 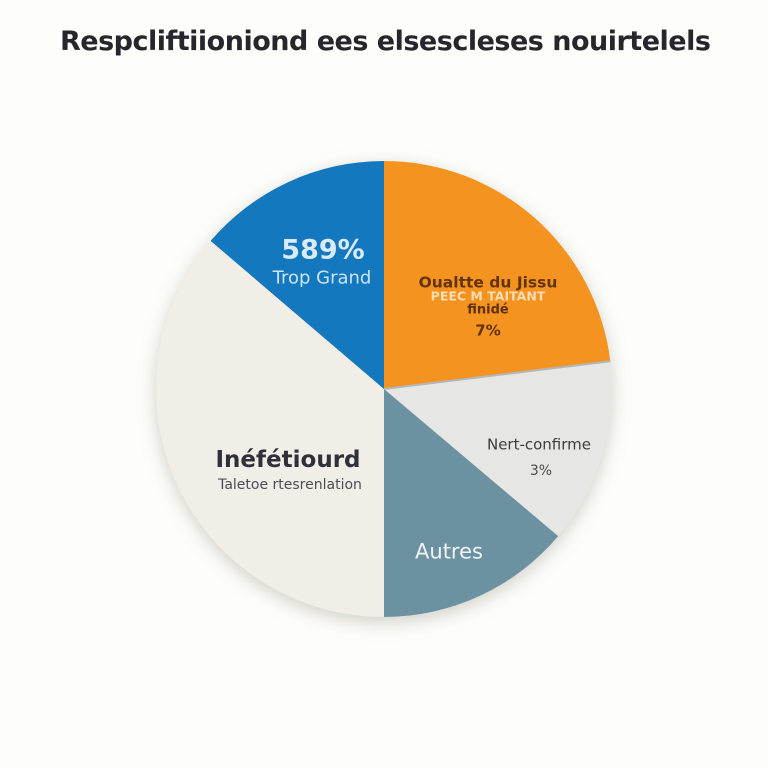 What do you see at coordinates (539, 444) in the screenshot?
I see `slice-label-nert-confirme-0: Nert-confirme` at bounding box center [539, 444].